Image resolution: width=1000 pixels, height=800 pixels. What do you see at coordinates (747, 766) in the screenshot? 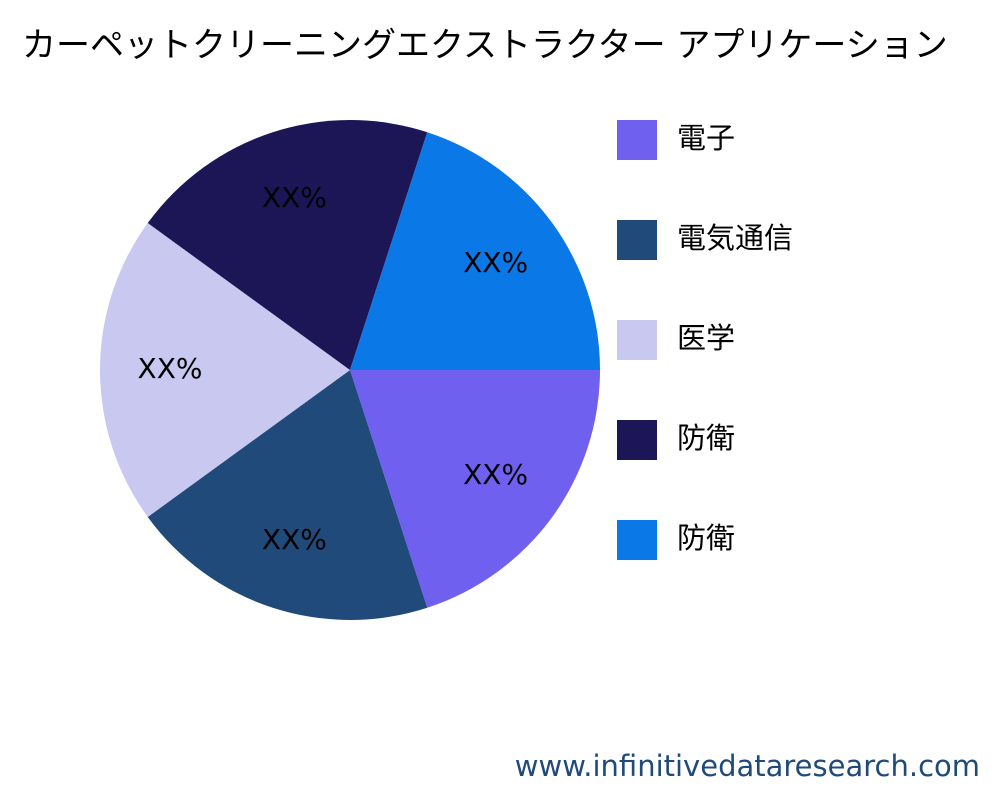
I see `watermark: www.infinitivedataresearch.com` at bounding box center [747, 766].